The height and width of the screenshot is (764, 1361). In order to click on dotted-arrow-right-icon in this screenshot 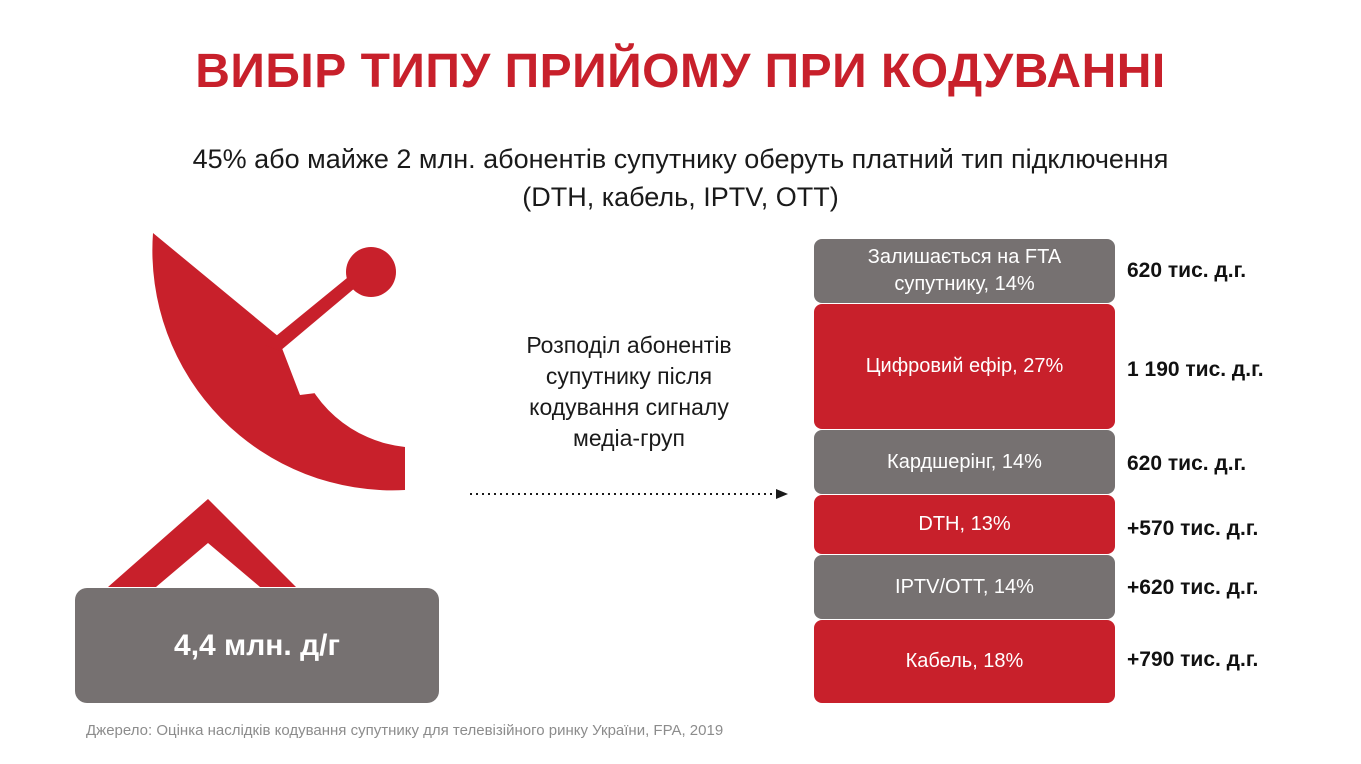, I will do `click(629, 494)`.